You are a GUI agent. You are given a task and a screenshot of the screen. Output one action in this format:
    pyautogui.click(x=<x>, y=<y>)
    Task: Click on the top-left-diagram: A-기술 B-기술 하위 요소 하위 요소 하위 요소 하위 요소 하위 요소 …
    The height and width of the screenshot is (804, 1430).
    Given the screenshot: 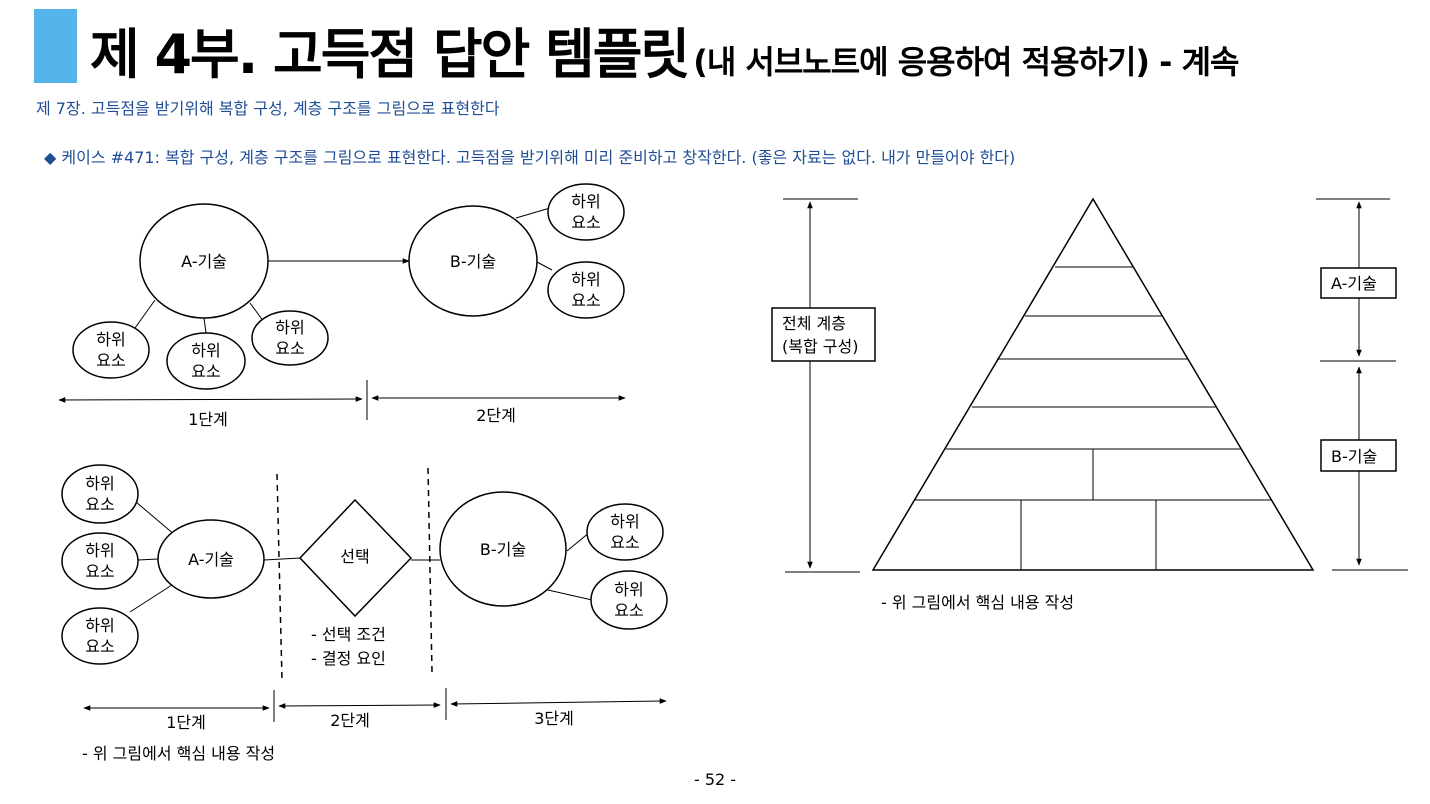 What is the action you would take?
    pyautogui.click(x=342, y=306)
    